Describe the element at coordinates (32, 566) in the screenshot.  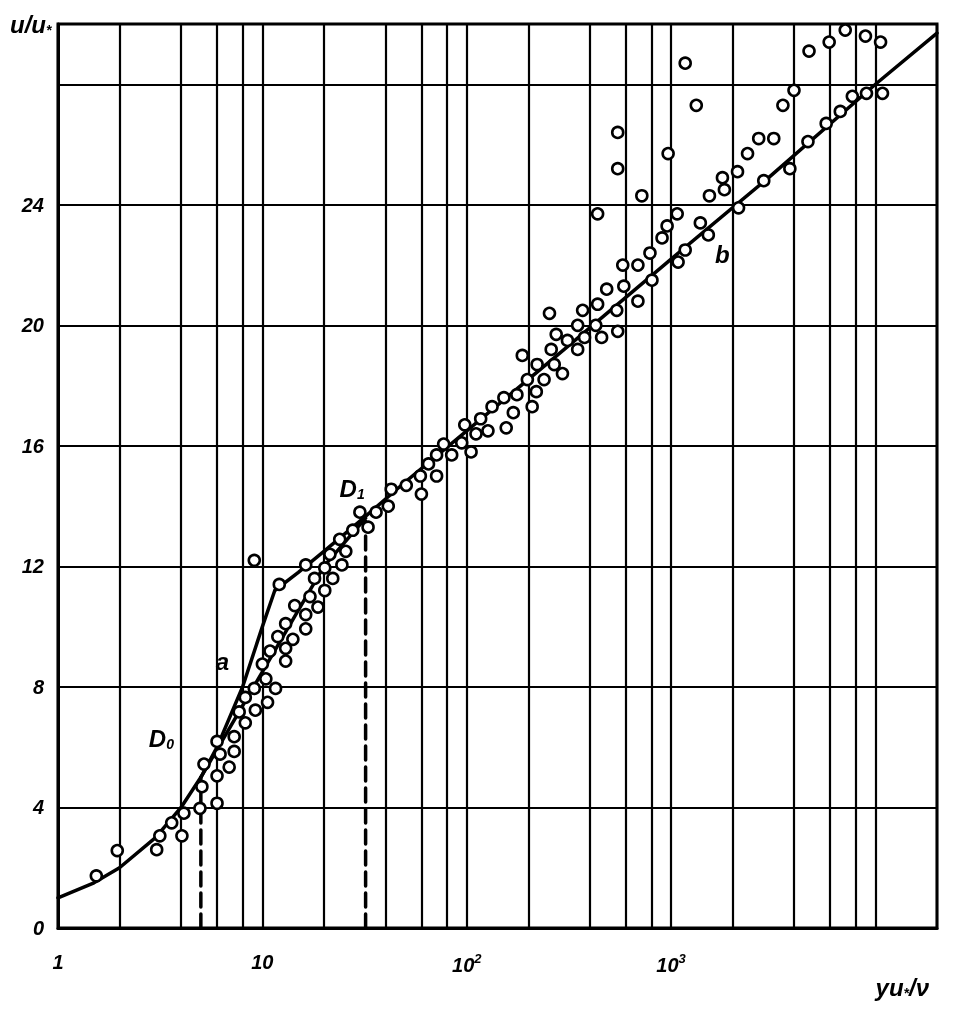
I see `y-tick-label: 12` at that location.